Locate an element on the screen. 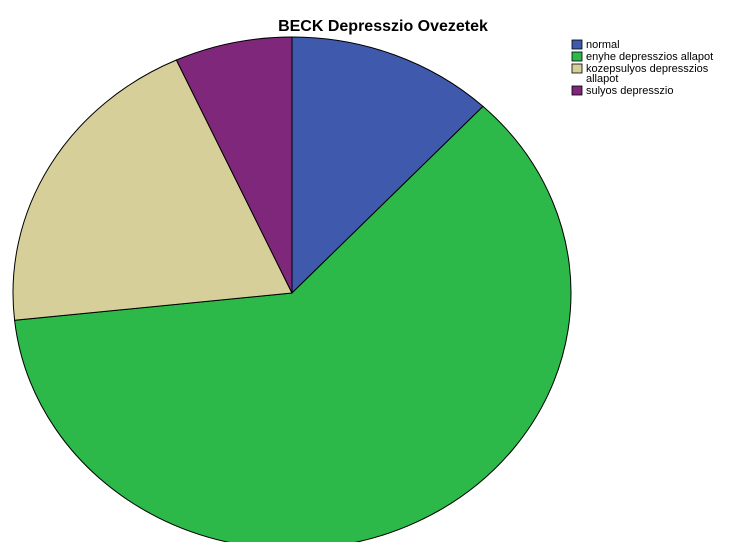 Image resolution: width=742 pixels, height=542 pixels. pie-slice-normal is located at coordinates (387, 165).